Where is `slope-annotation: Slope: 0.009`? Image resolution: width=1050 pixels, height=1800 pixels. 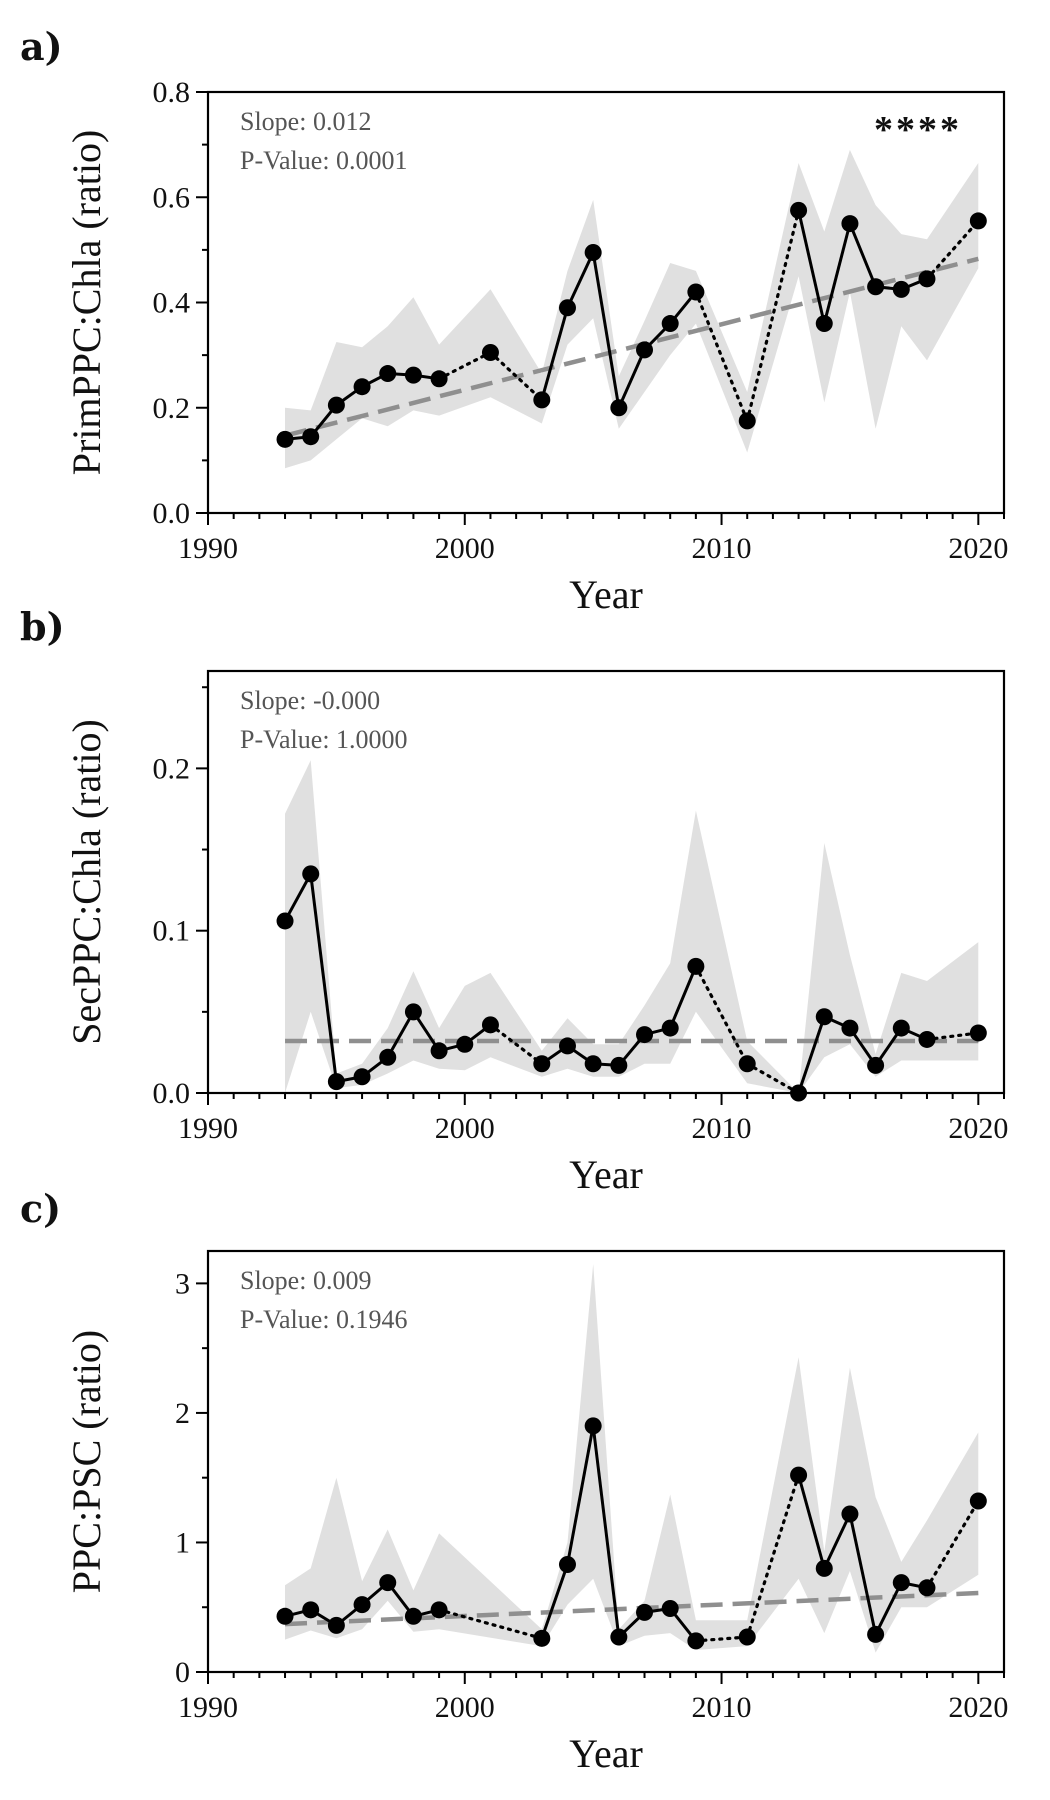
slope-annotation: Slope: 0.009 is located at coordinates (305, 1280).